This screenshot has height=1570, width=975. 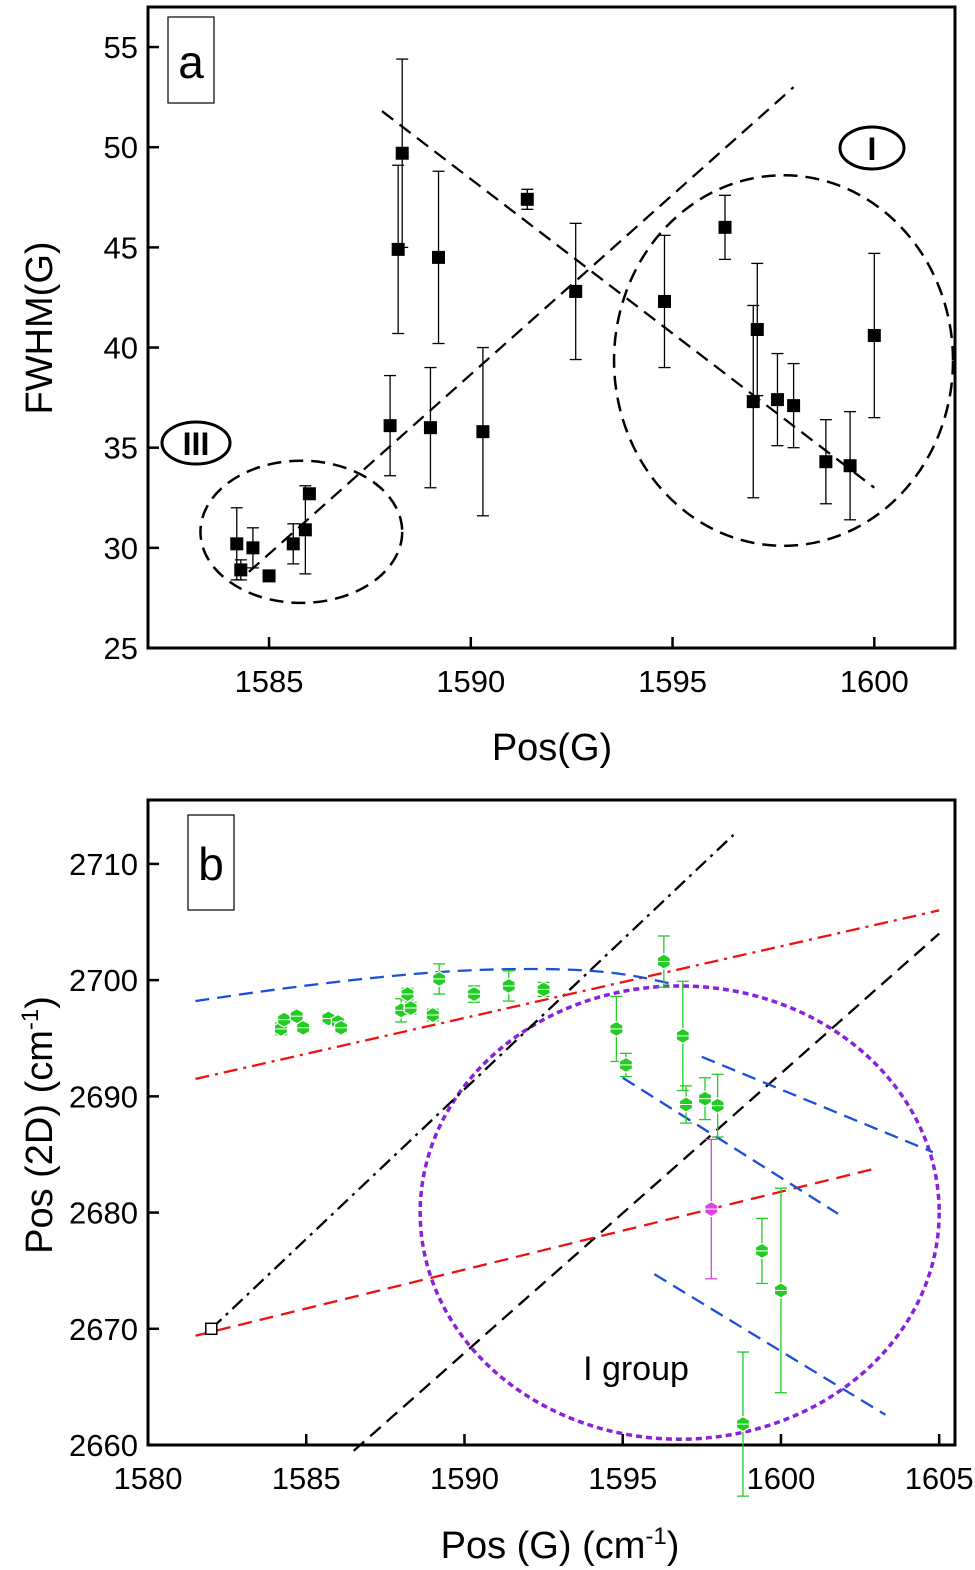 I want to click on panel-b-x-ticks: 1580 1585 1590 1595 1600 1605, so click(x=544, y=1465).